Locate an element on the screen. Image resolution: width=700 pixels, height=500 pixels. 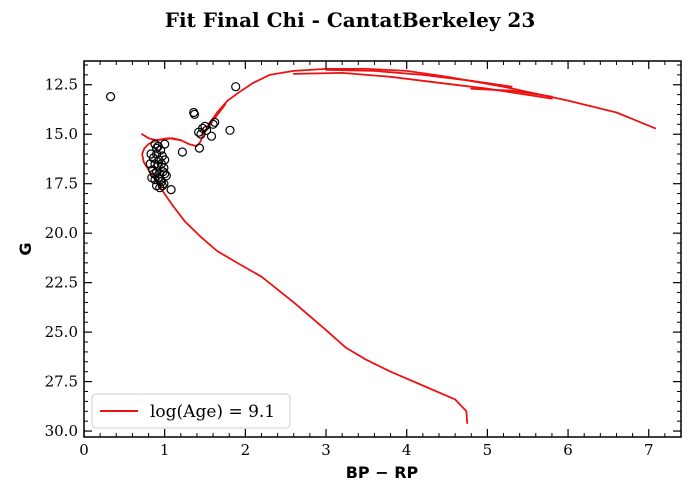
legend-box is located at coordinates (191, 411).